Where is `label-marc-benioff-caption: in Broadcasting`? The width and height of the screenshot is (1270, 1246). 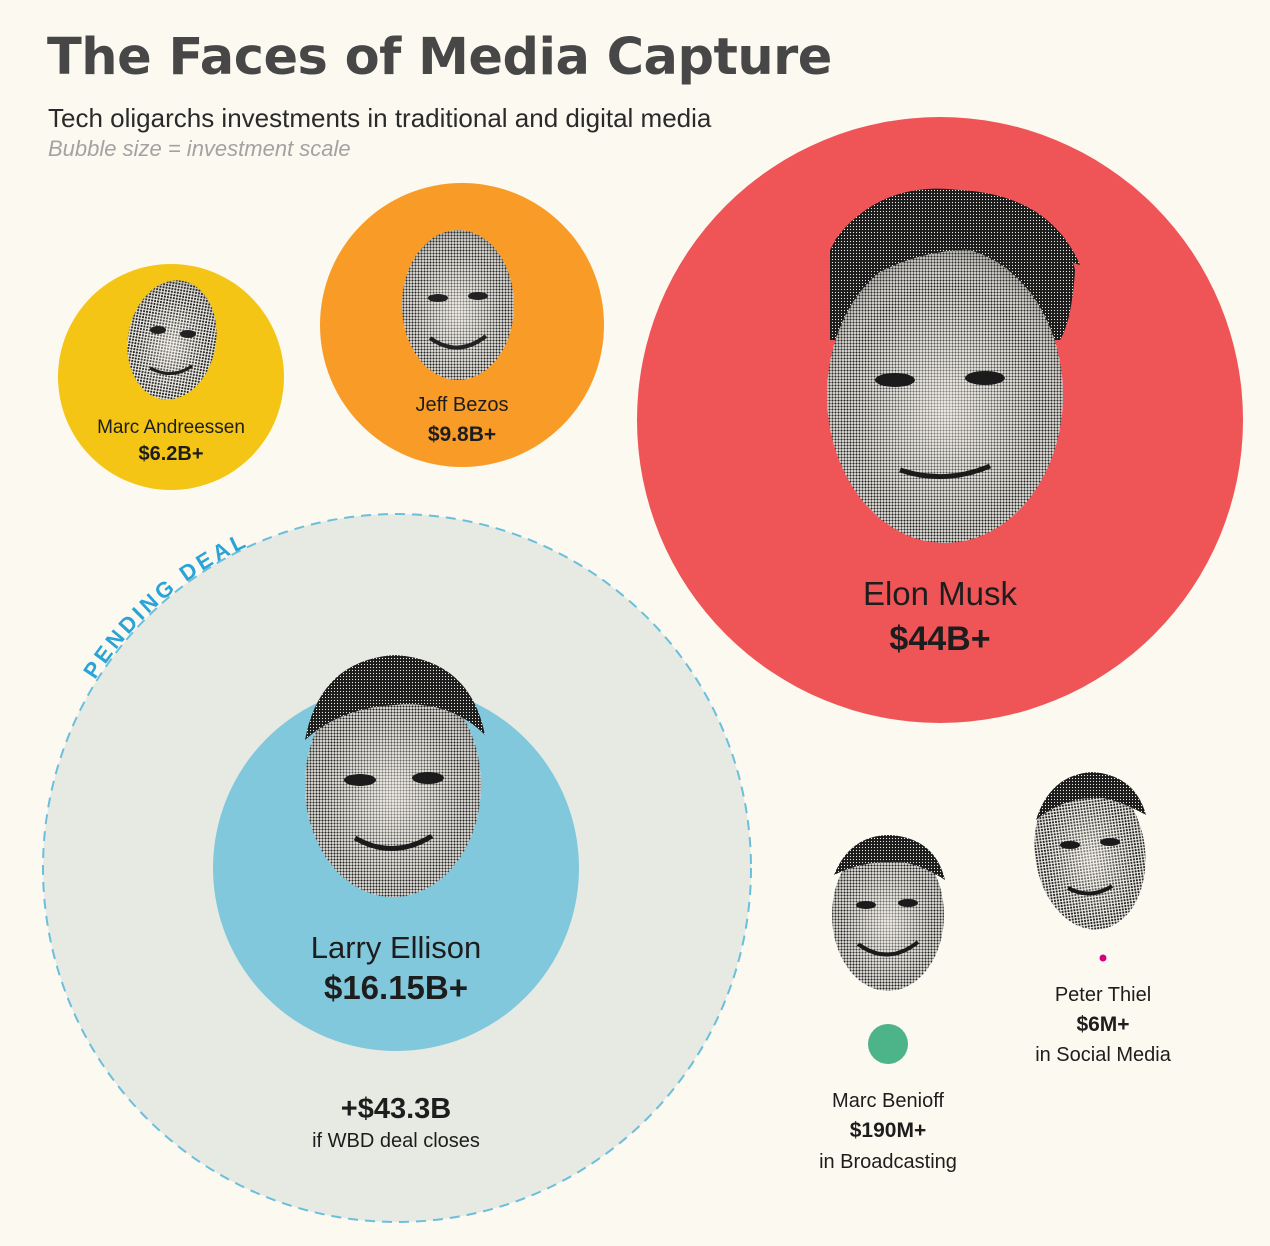 label-marc-benioff-caption: in Broadcasting is located at coordinates (888, 1162).